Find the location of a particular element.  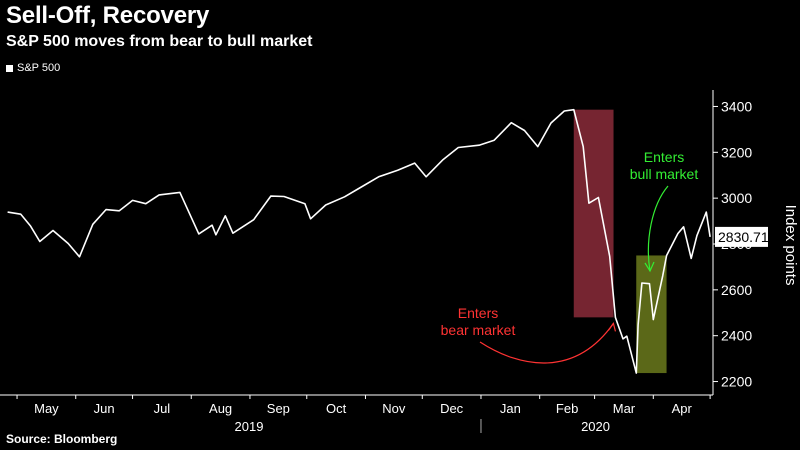

bull-market-region is located at coordinates (651, 314).